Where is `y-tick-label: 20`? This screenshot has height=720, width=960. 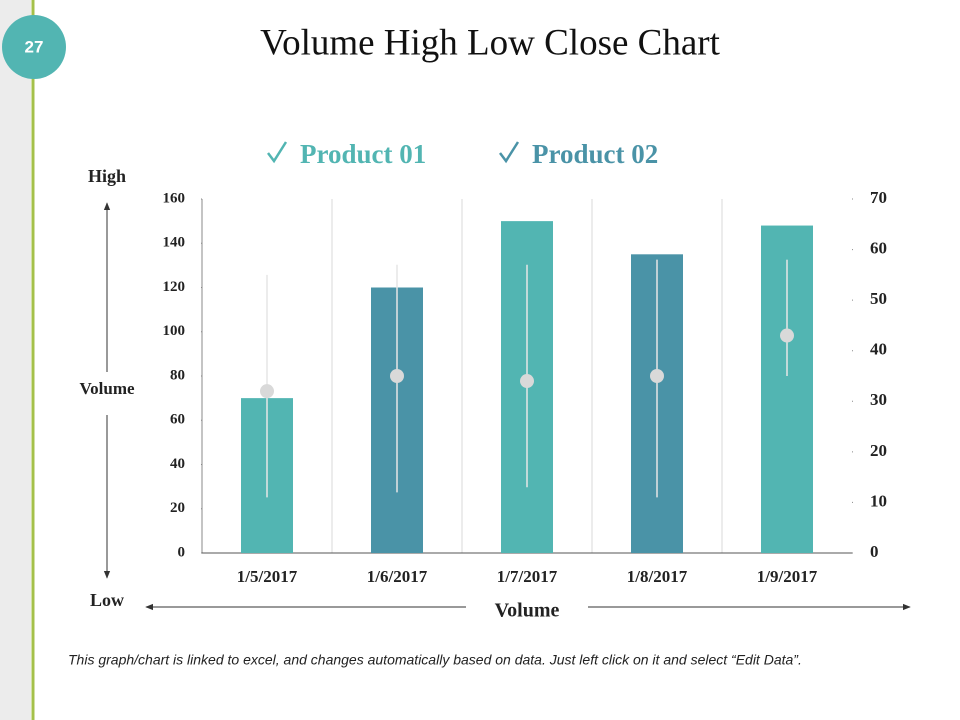 y-tick-label: 20 is located at coordinates (177, 508).